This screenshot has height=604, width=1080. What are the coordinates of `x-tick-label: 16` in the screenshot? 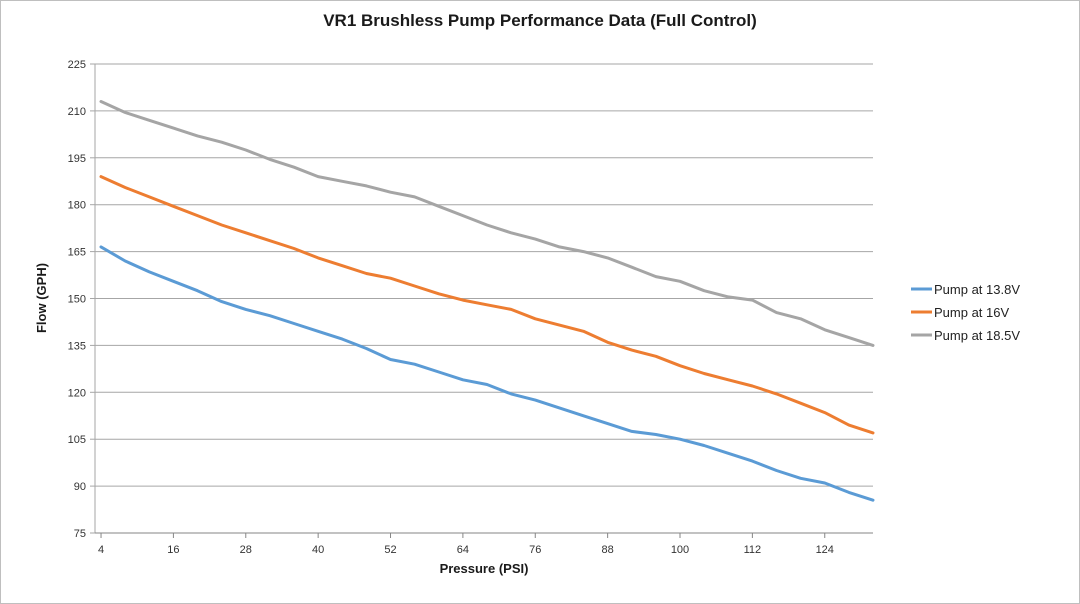 It's located at (173, 550).